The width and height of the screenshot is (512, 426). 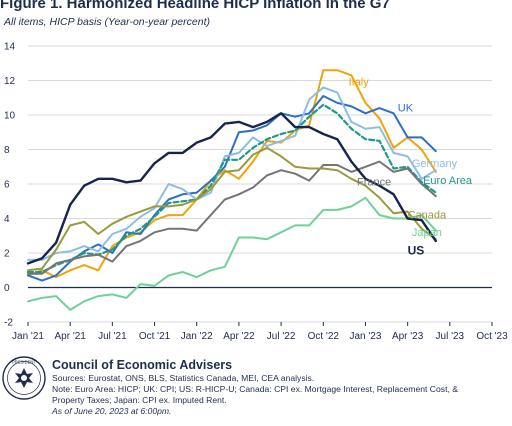 I want to click on series-label-germany: Germany, so click(x=435, y=164).